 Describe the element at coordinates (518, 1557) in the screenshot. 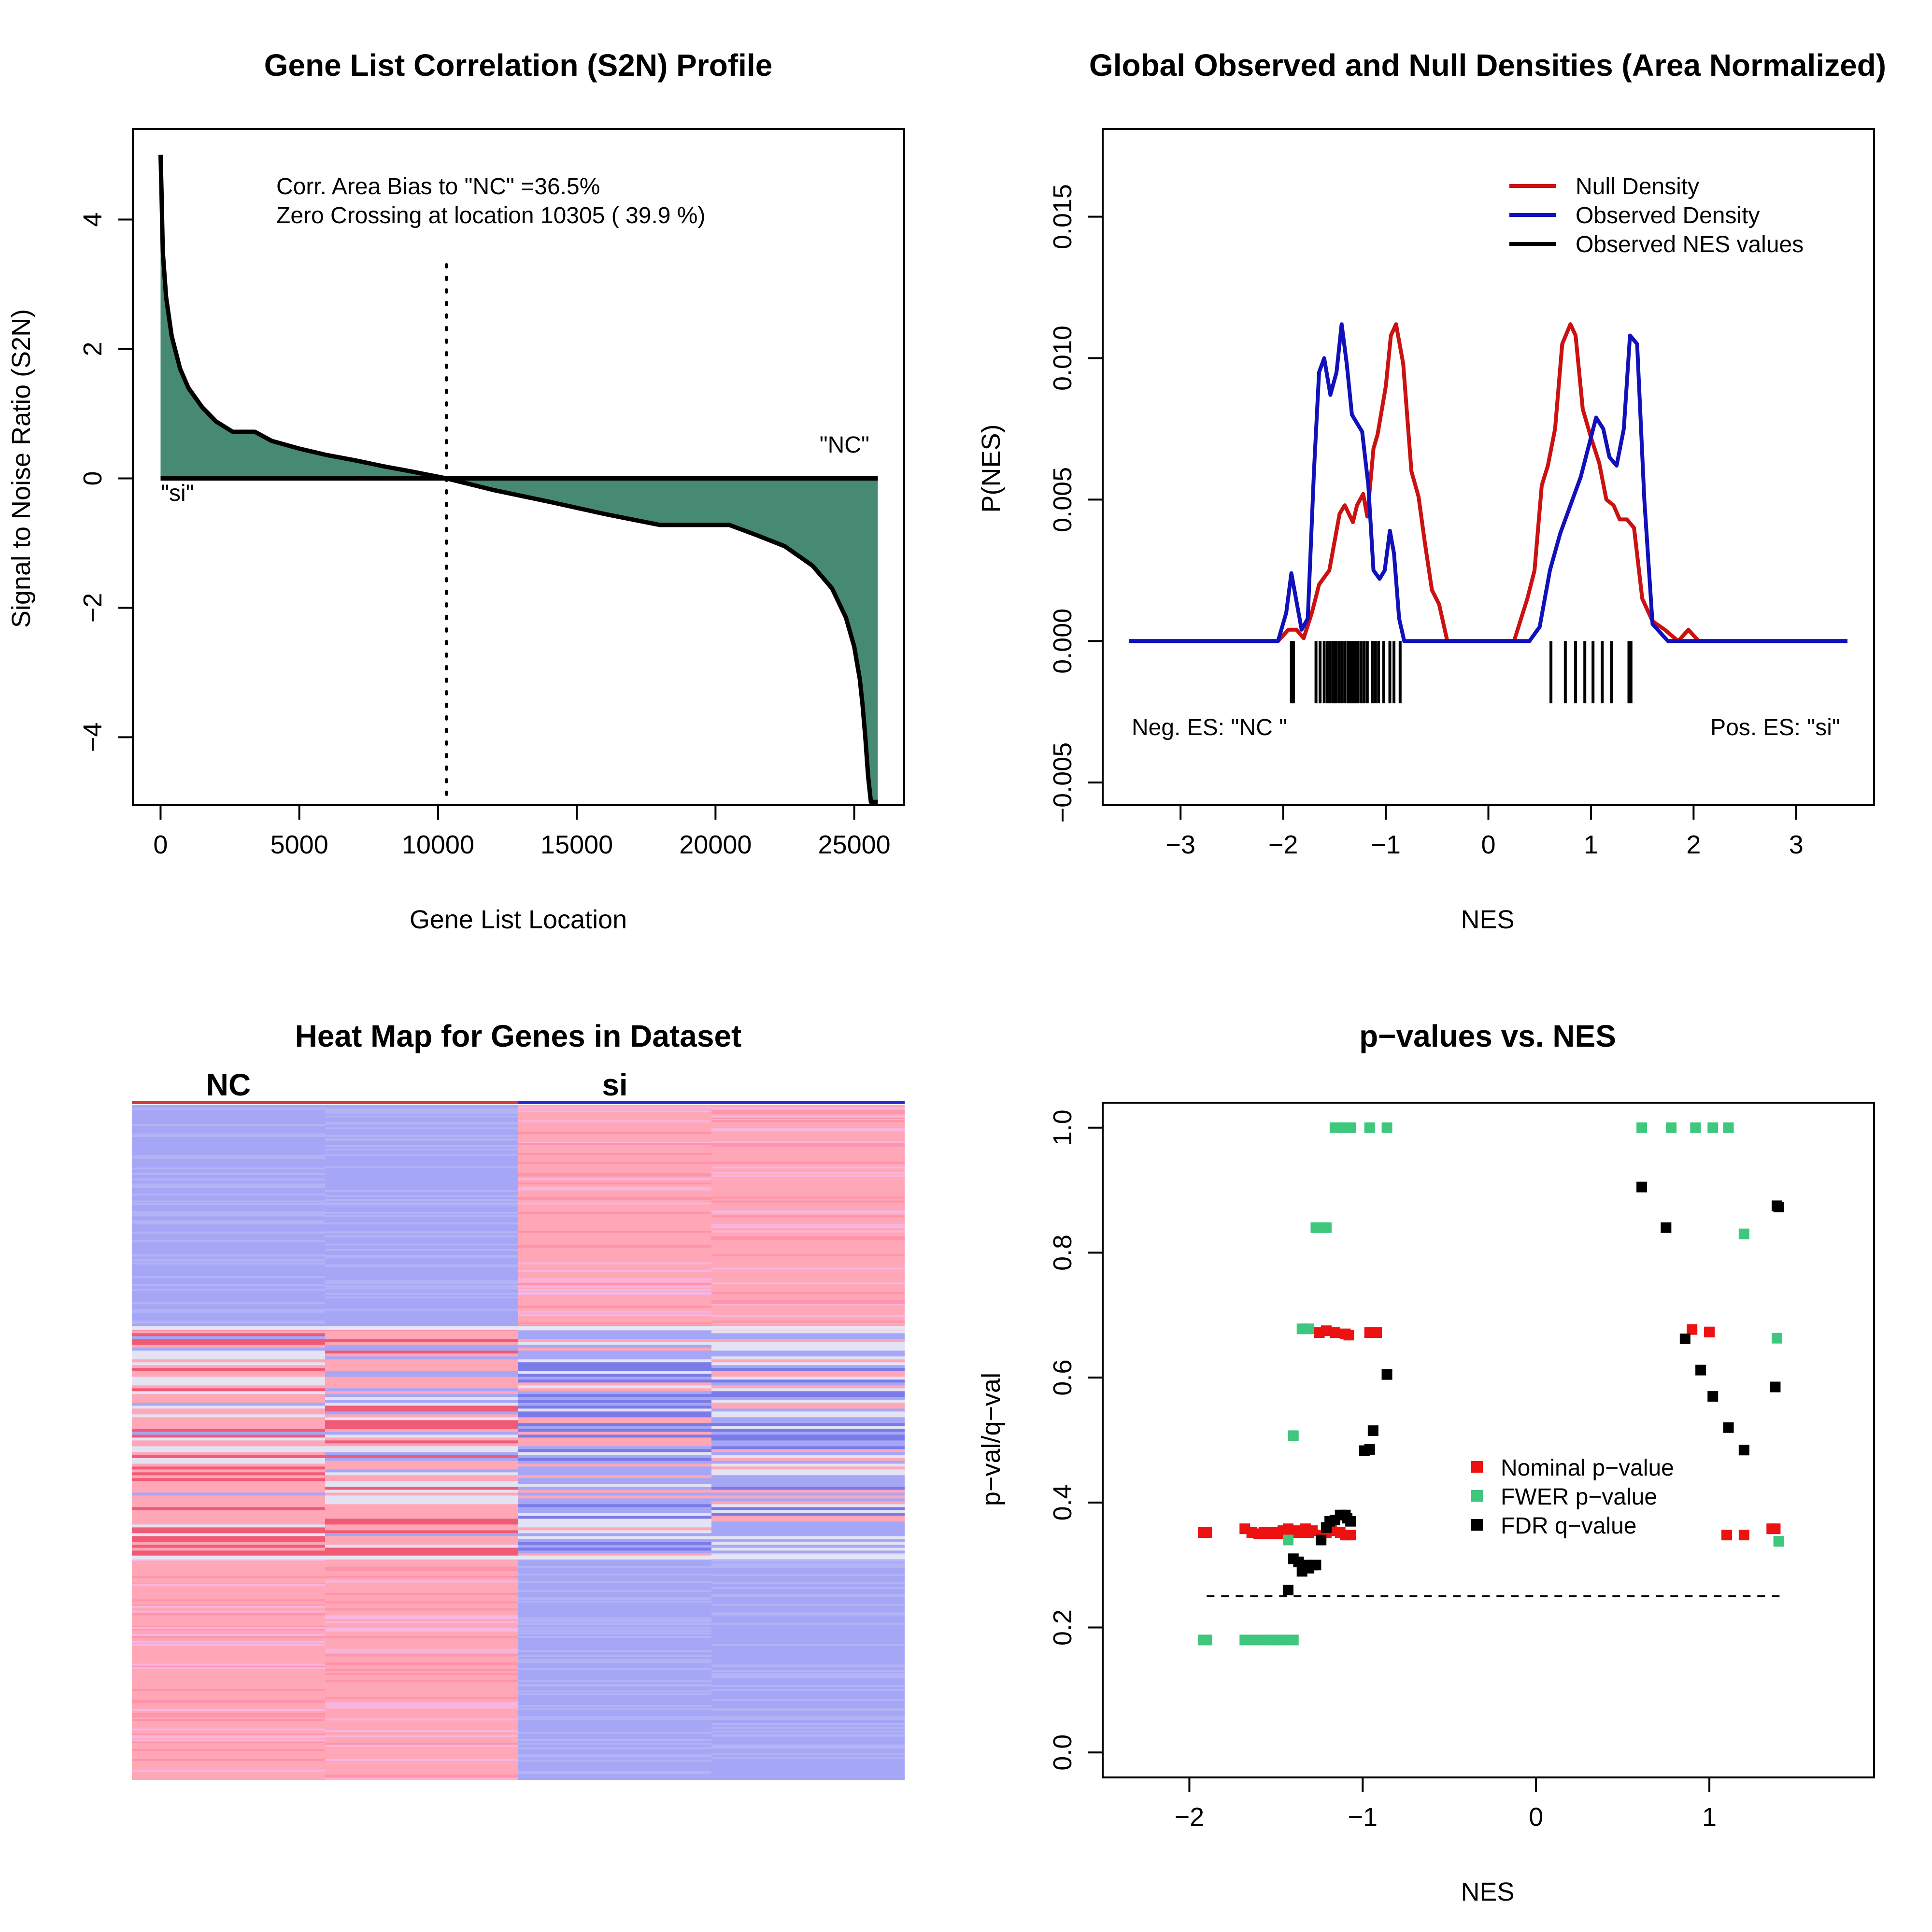

I see `heatmap-divider-bottom` at that location.